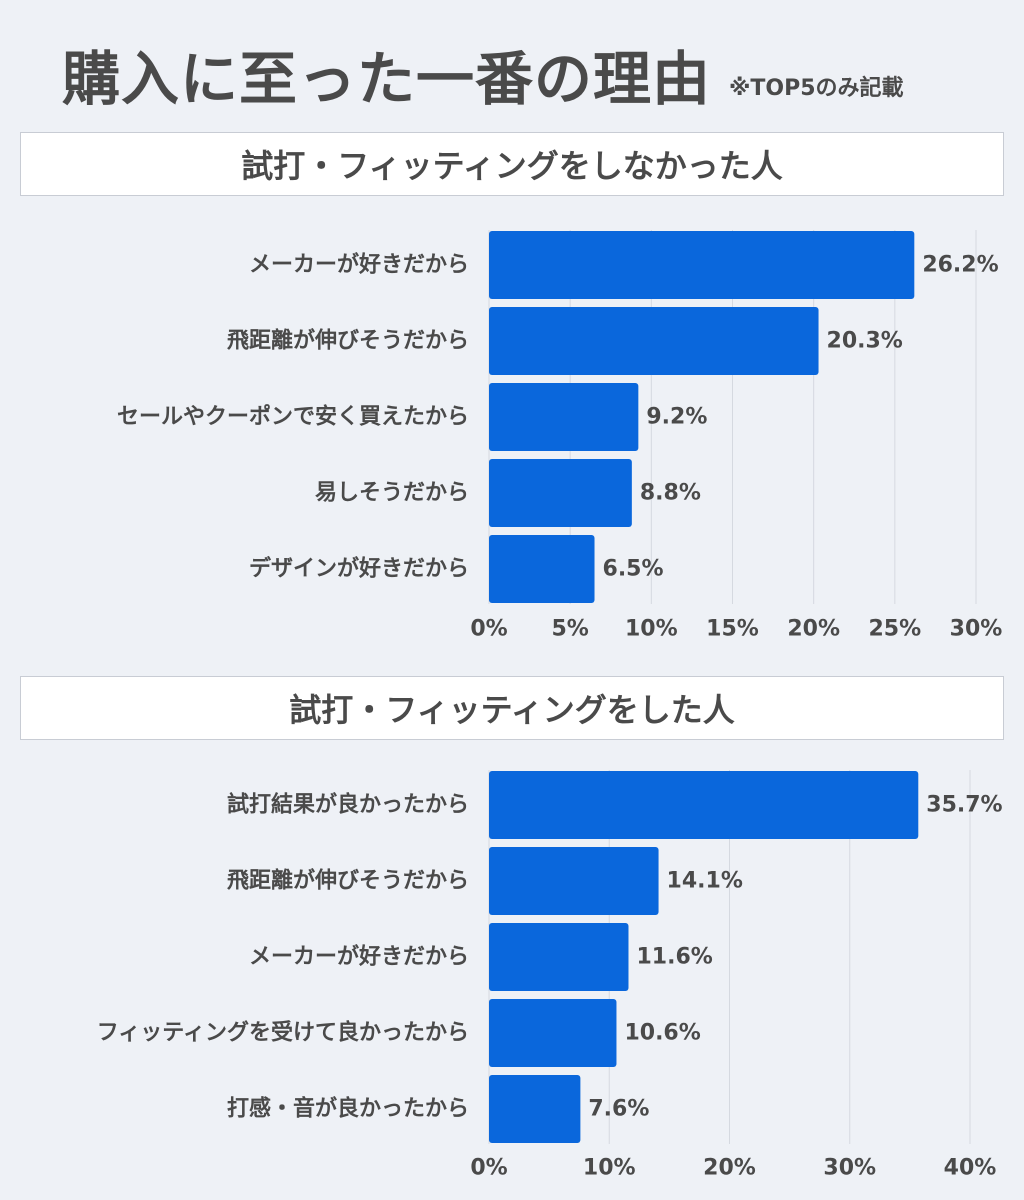 The image size is (1024, 1200). I want to click on category-label: 試打結果が良かったから, so click(348, 805).